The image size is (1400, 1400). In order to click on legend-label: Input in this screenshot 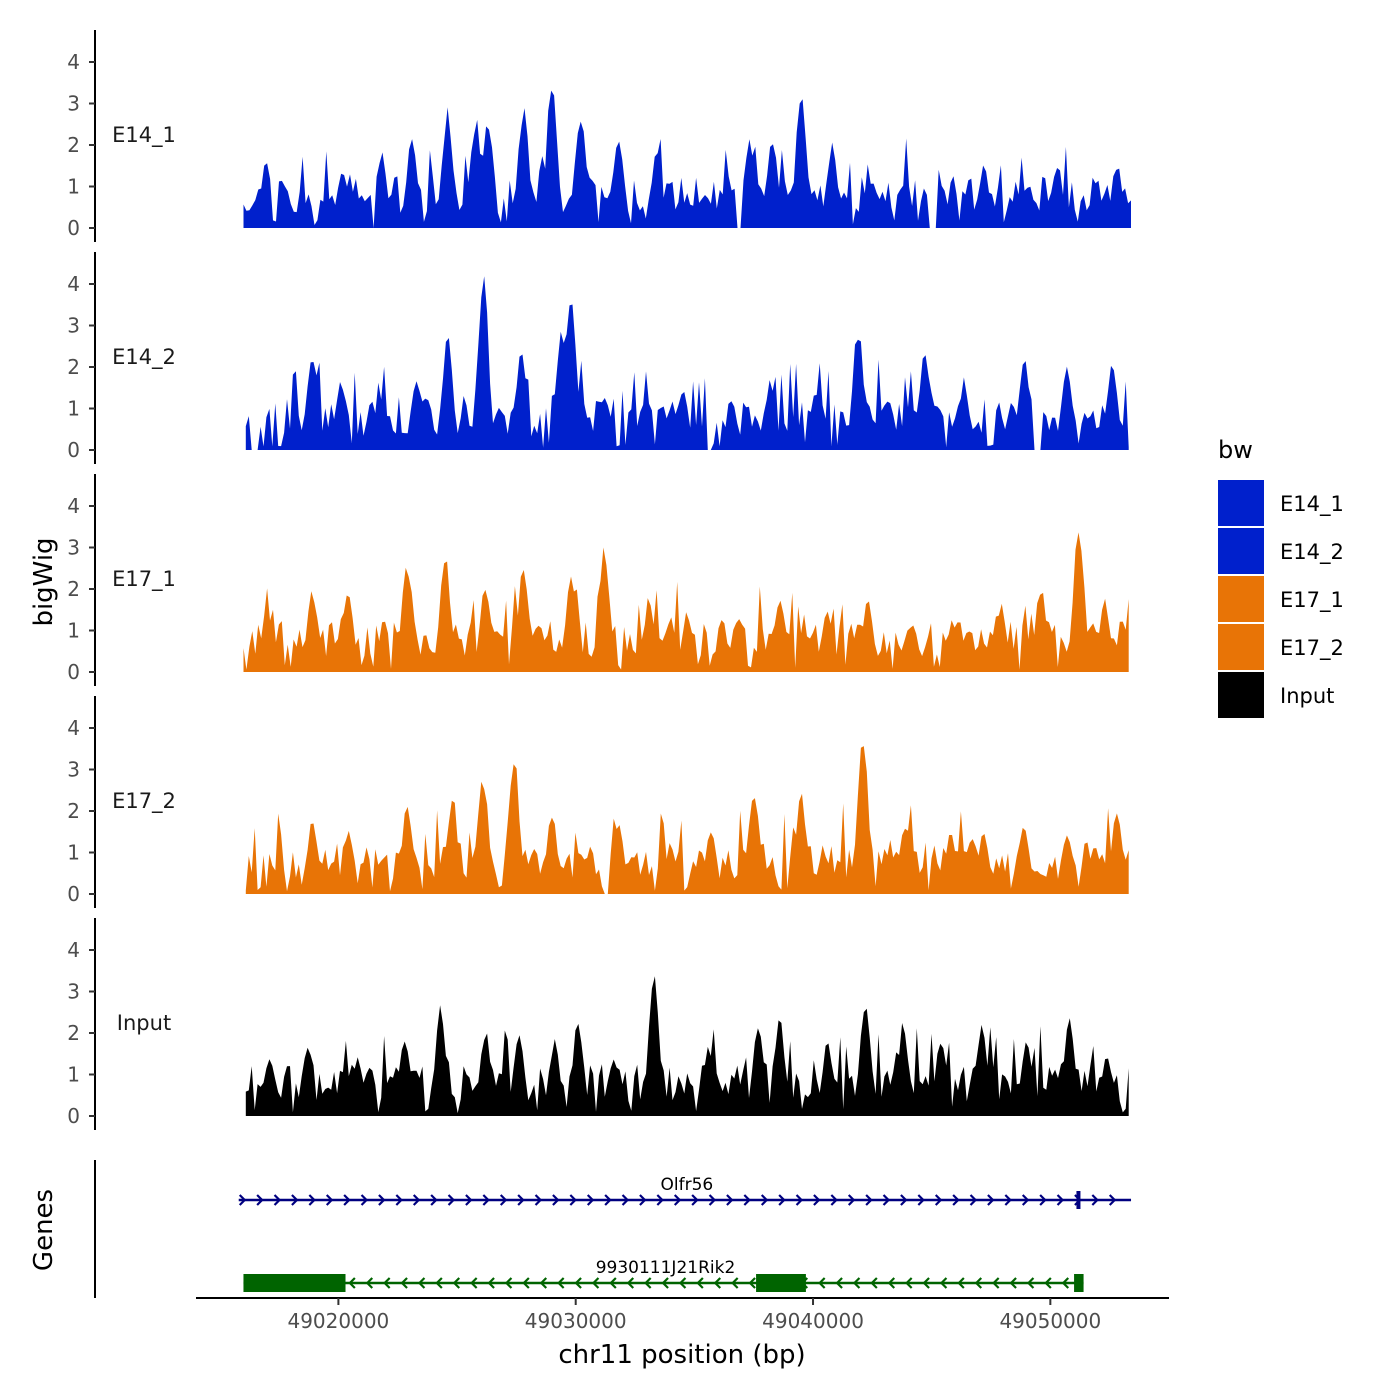, I will do `click(1307, 696)`.